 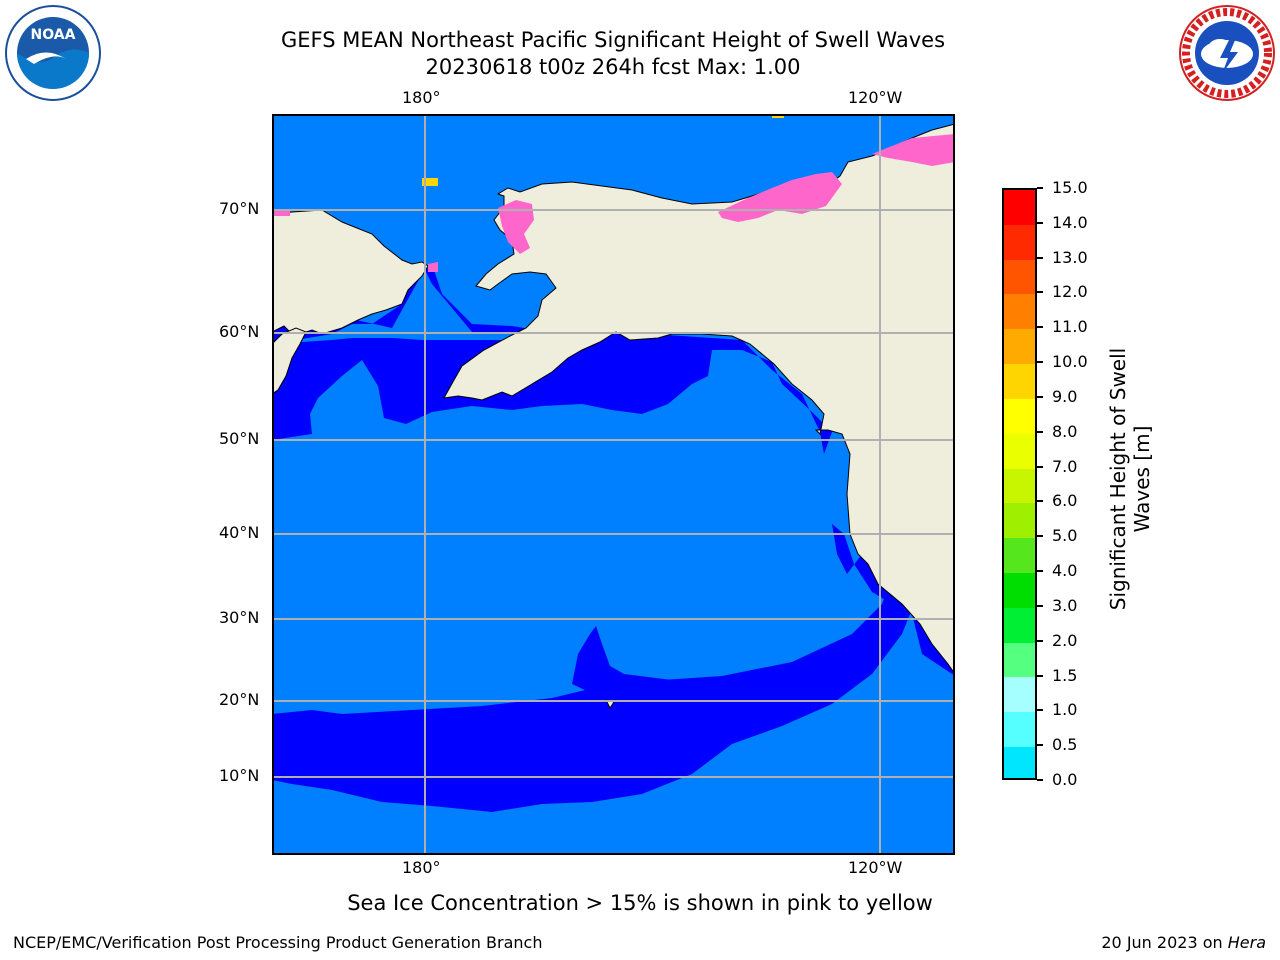 I want to click on colorbar-tick-label: 5.0, so click(x=1065, y=536).